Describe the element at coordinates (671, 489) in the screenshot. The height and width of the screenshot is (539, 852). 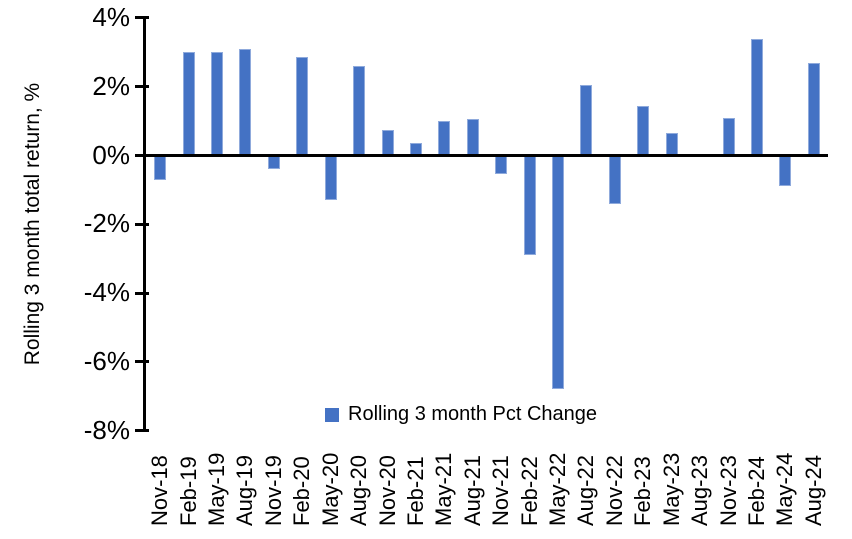
I see `x-tick-label: May-23` at that location.